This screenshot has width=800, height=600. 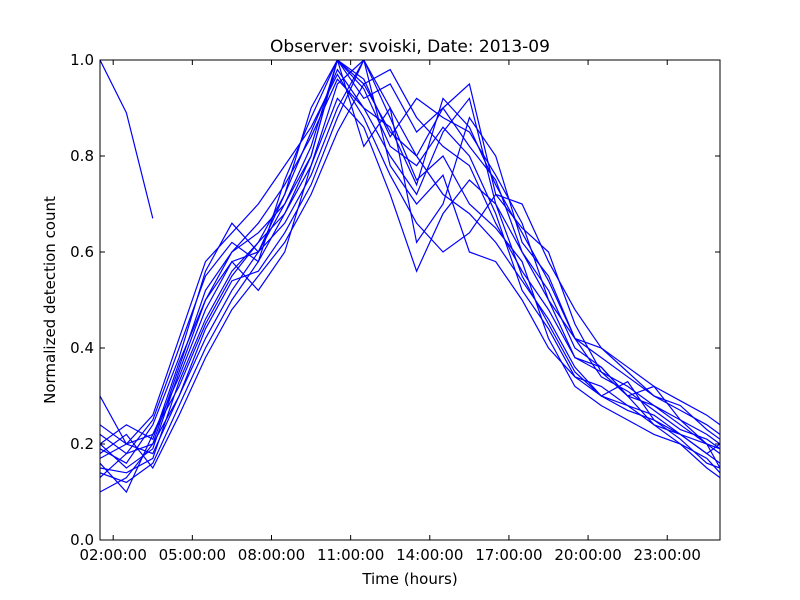 I want to click on y-tick-label-5: 1.0, so click(x=82, y=60).